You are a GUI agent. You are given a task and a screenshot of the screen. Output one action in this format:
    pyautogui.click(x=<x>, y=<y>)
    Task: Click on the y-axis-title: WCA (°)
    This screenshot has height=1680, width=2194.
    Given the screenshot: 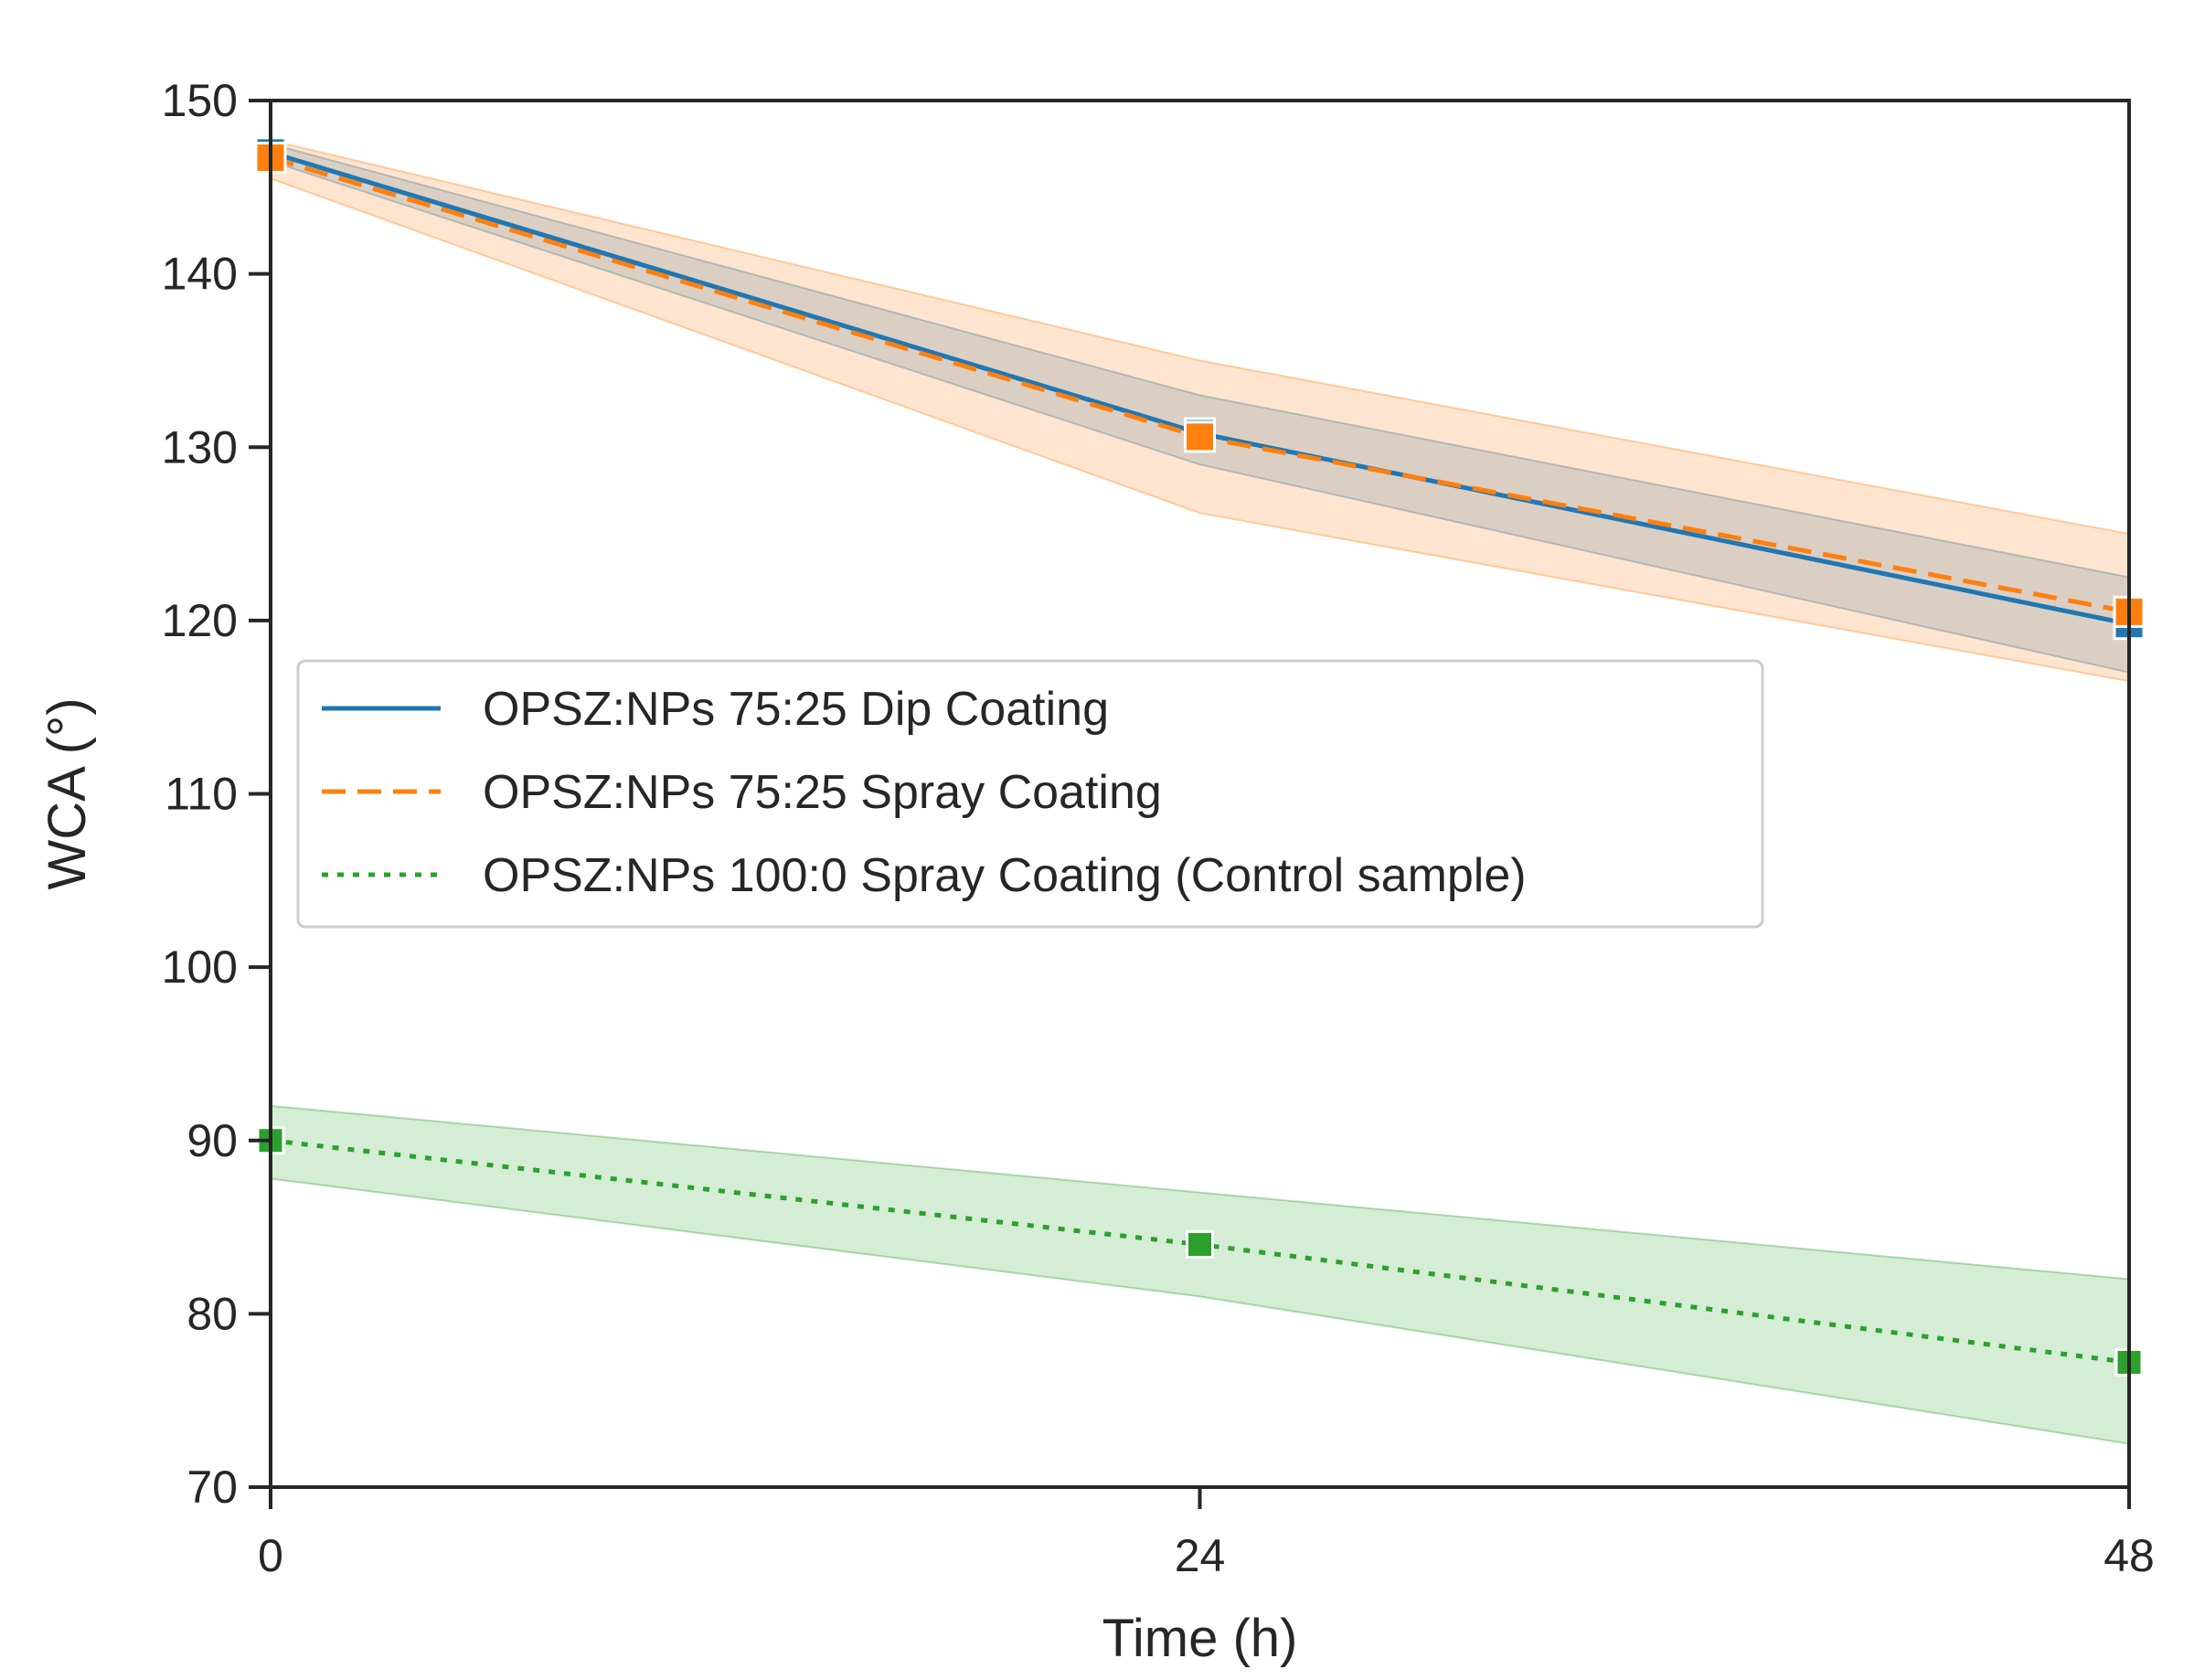 What is the action you would take?
    pyautogui.click(x=67, y=793)
    